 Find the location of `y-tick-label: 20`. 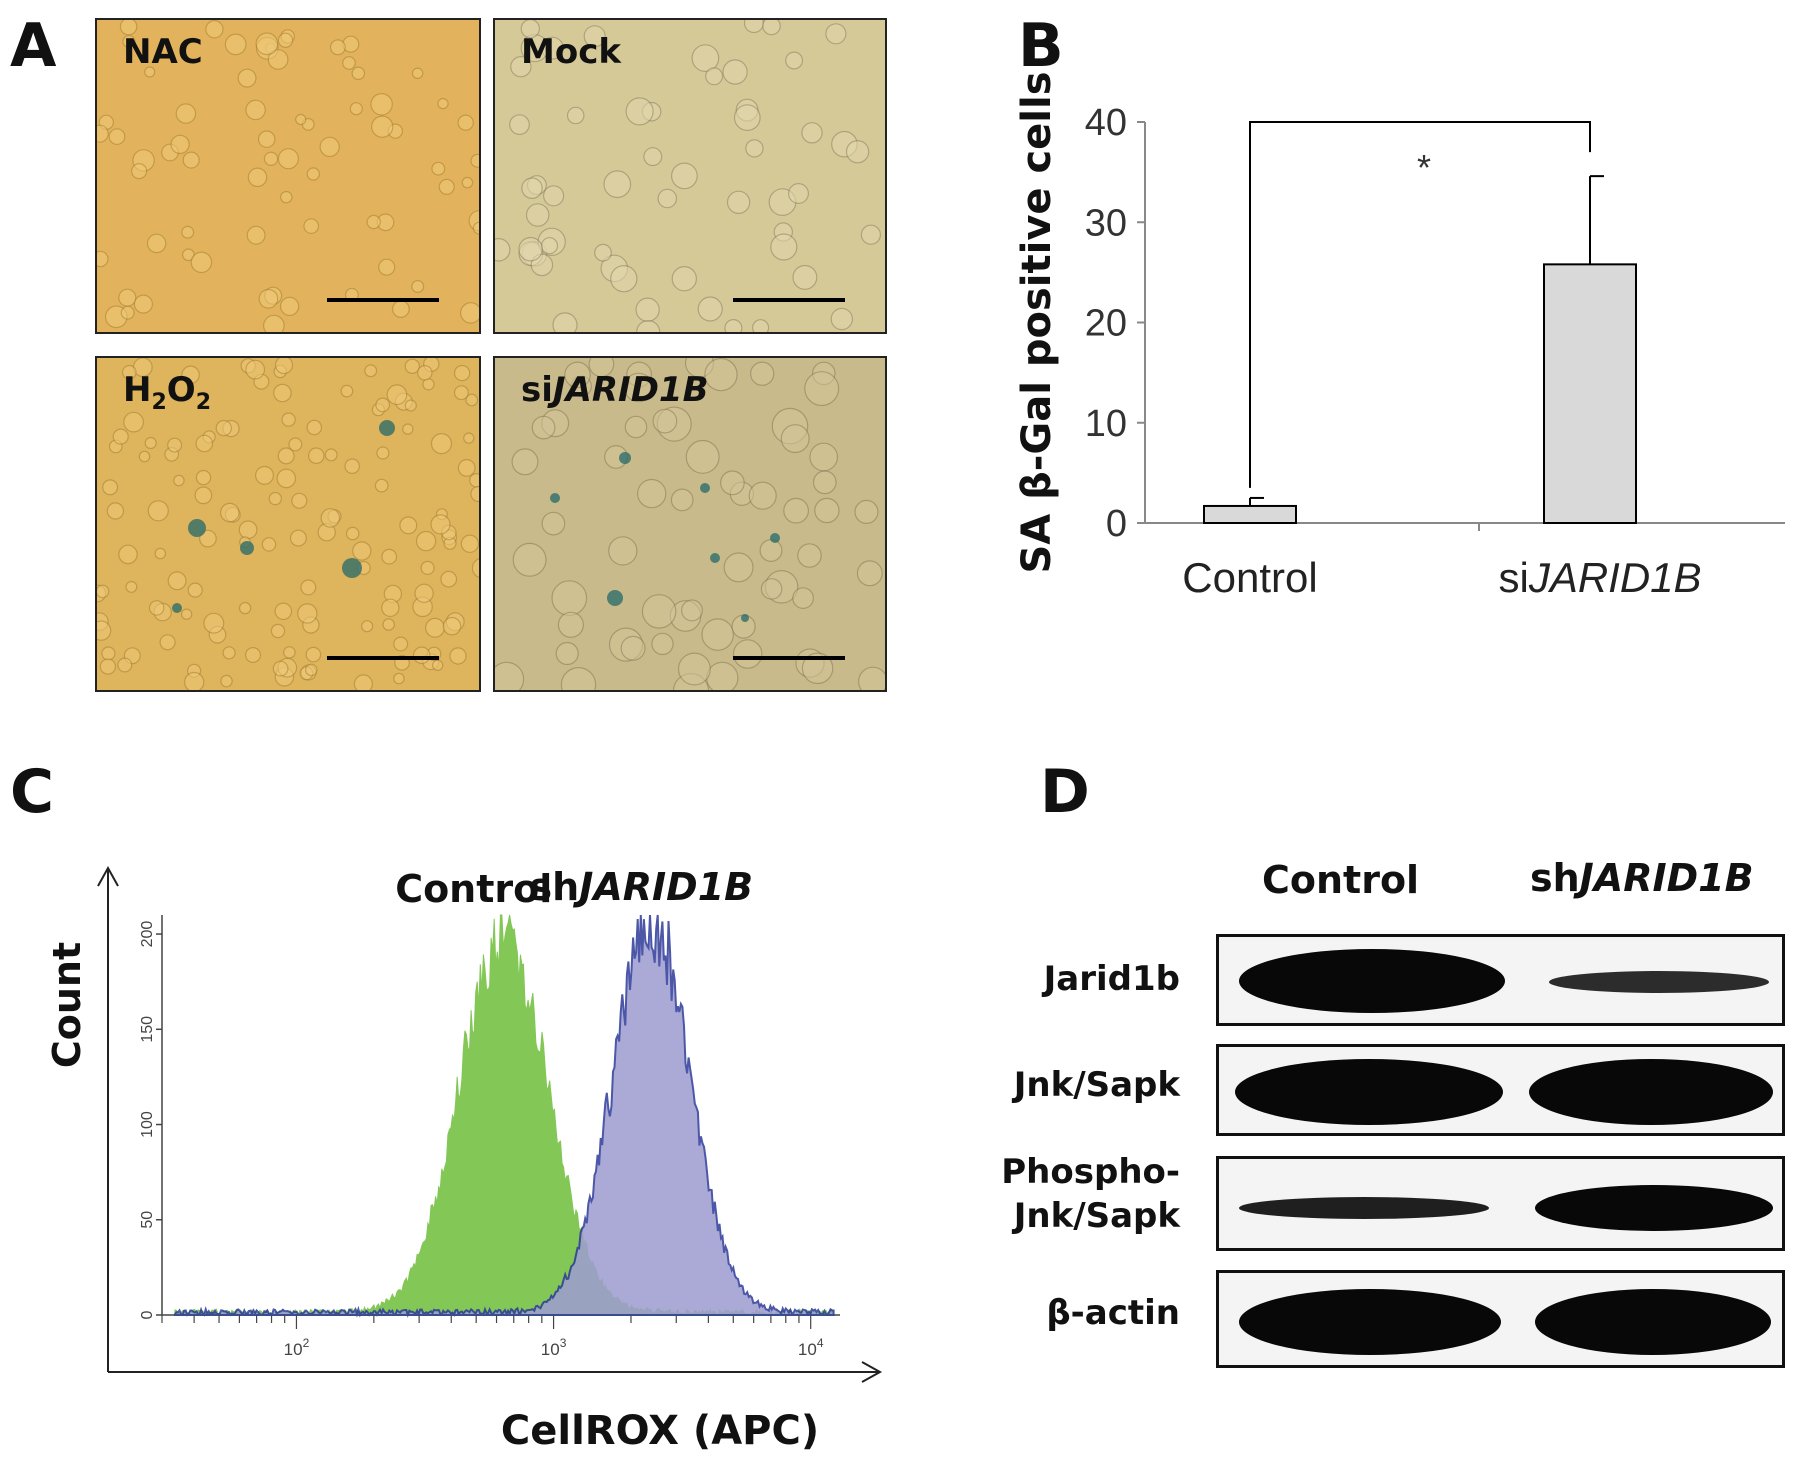

y-tick-label: 20 is located at coordinates (1106, 324).